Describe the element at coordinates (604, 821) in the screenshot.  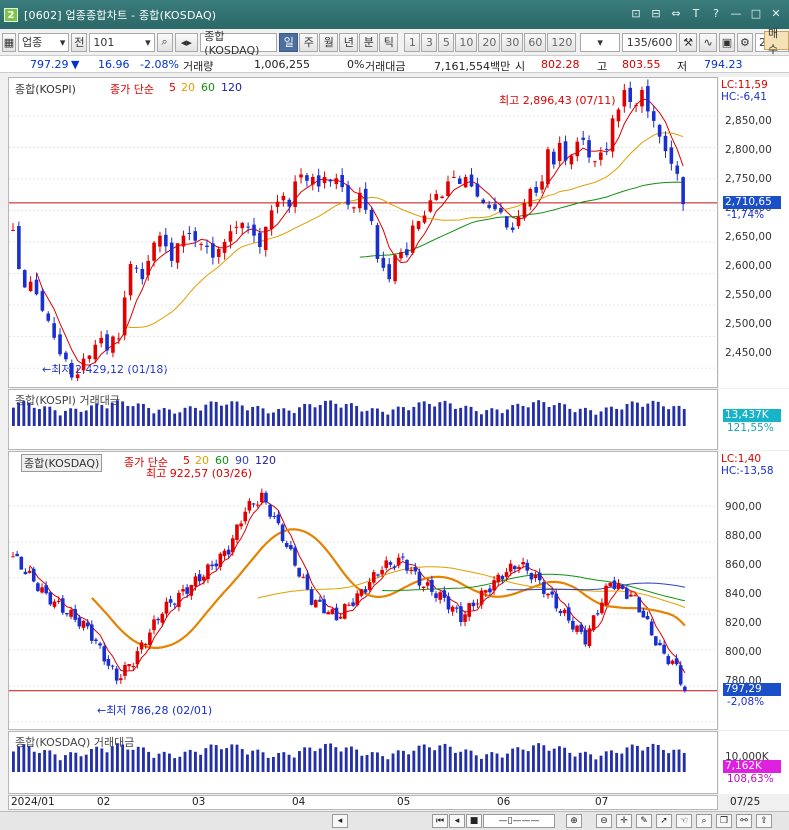
I see `zoom-out-icon: ⊖` at that location.